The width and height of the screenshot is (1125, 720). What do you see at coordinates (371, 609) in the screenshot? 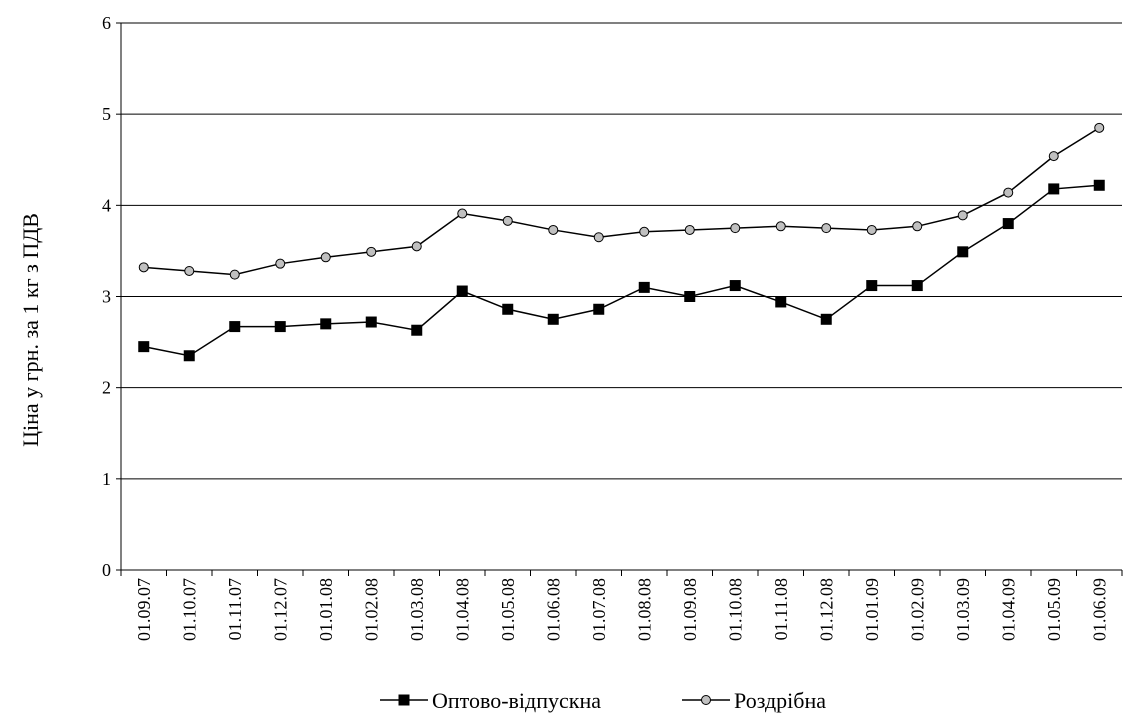
I see `x-tick-label: 01.02.08` at bounding box center [371, 609].